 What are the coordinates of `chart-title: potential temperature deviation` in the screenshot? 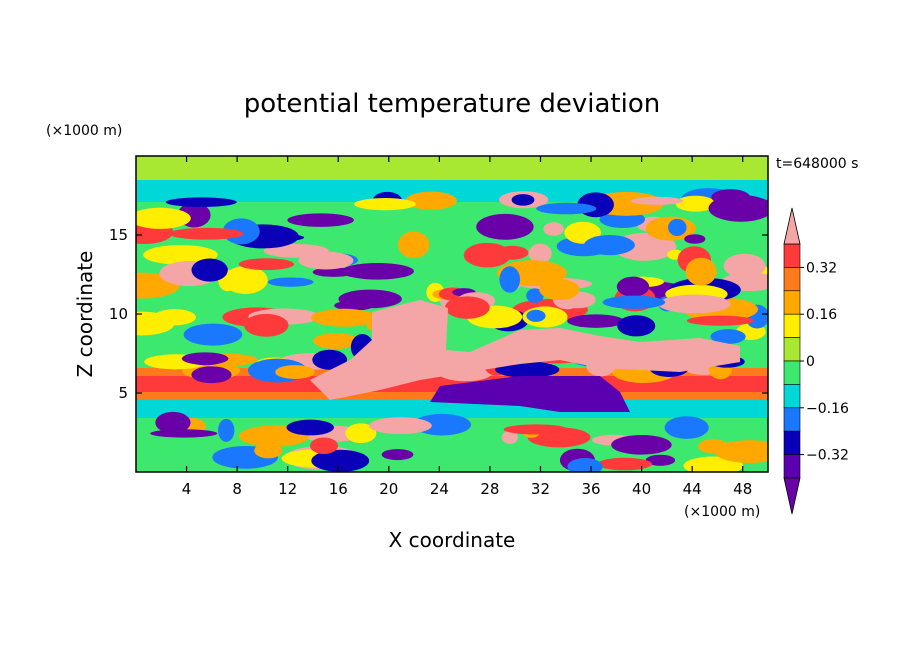 It's located at (452, 104).